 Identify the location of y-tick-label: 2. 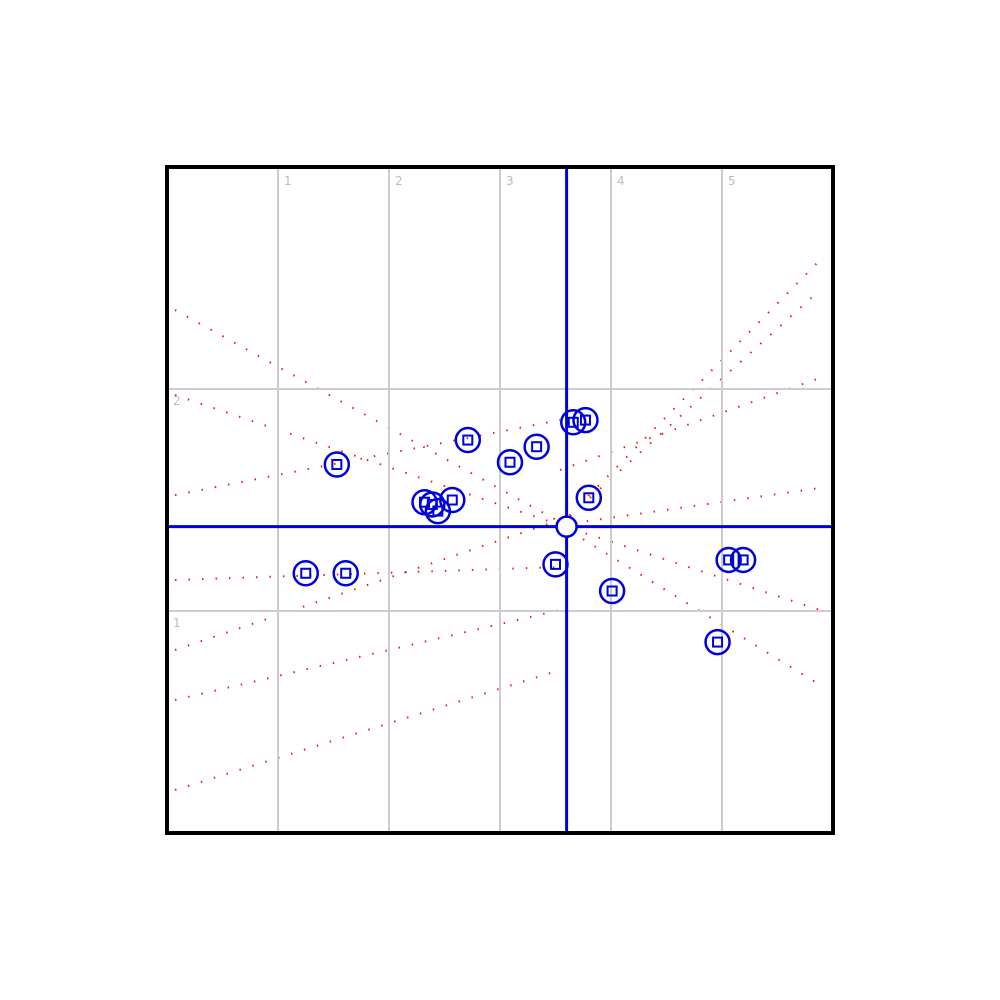
(177, 401).